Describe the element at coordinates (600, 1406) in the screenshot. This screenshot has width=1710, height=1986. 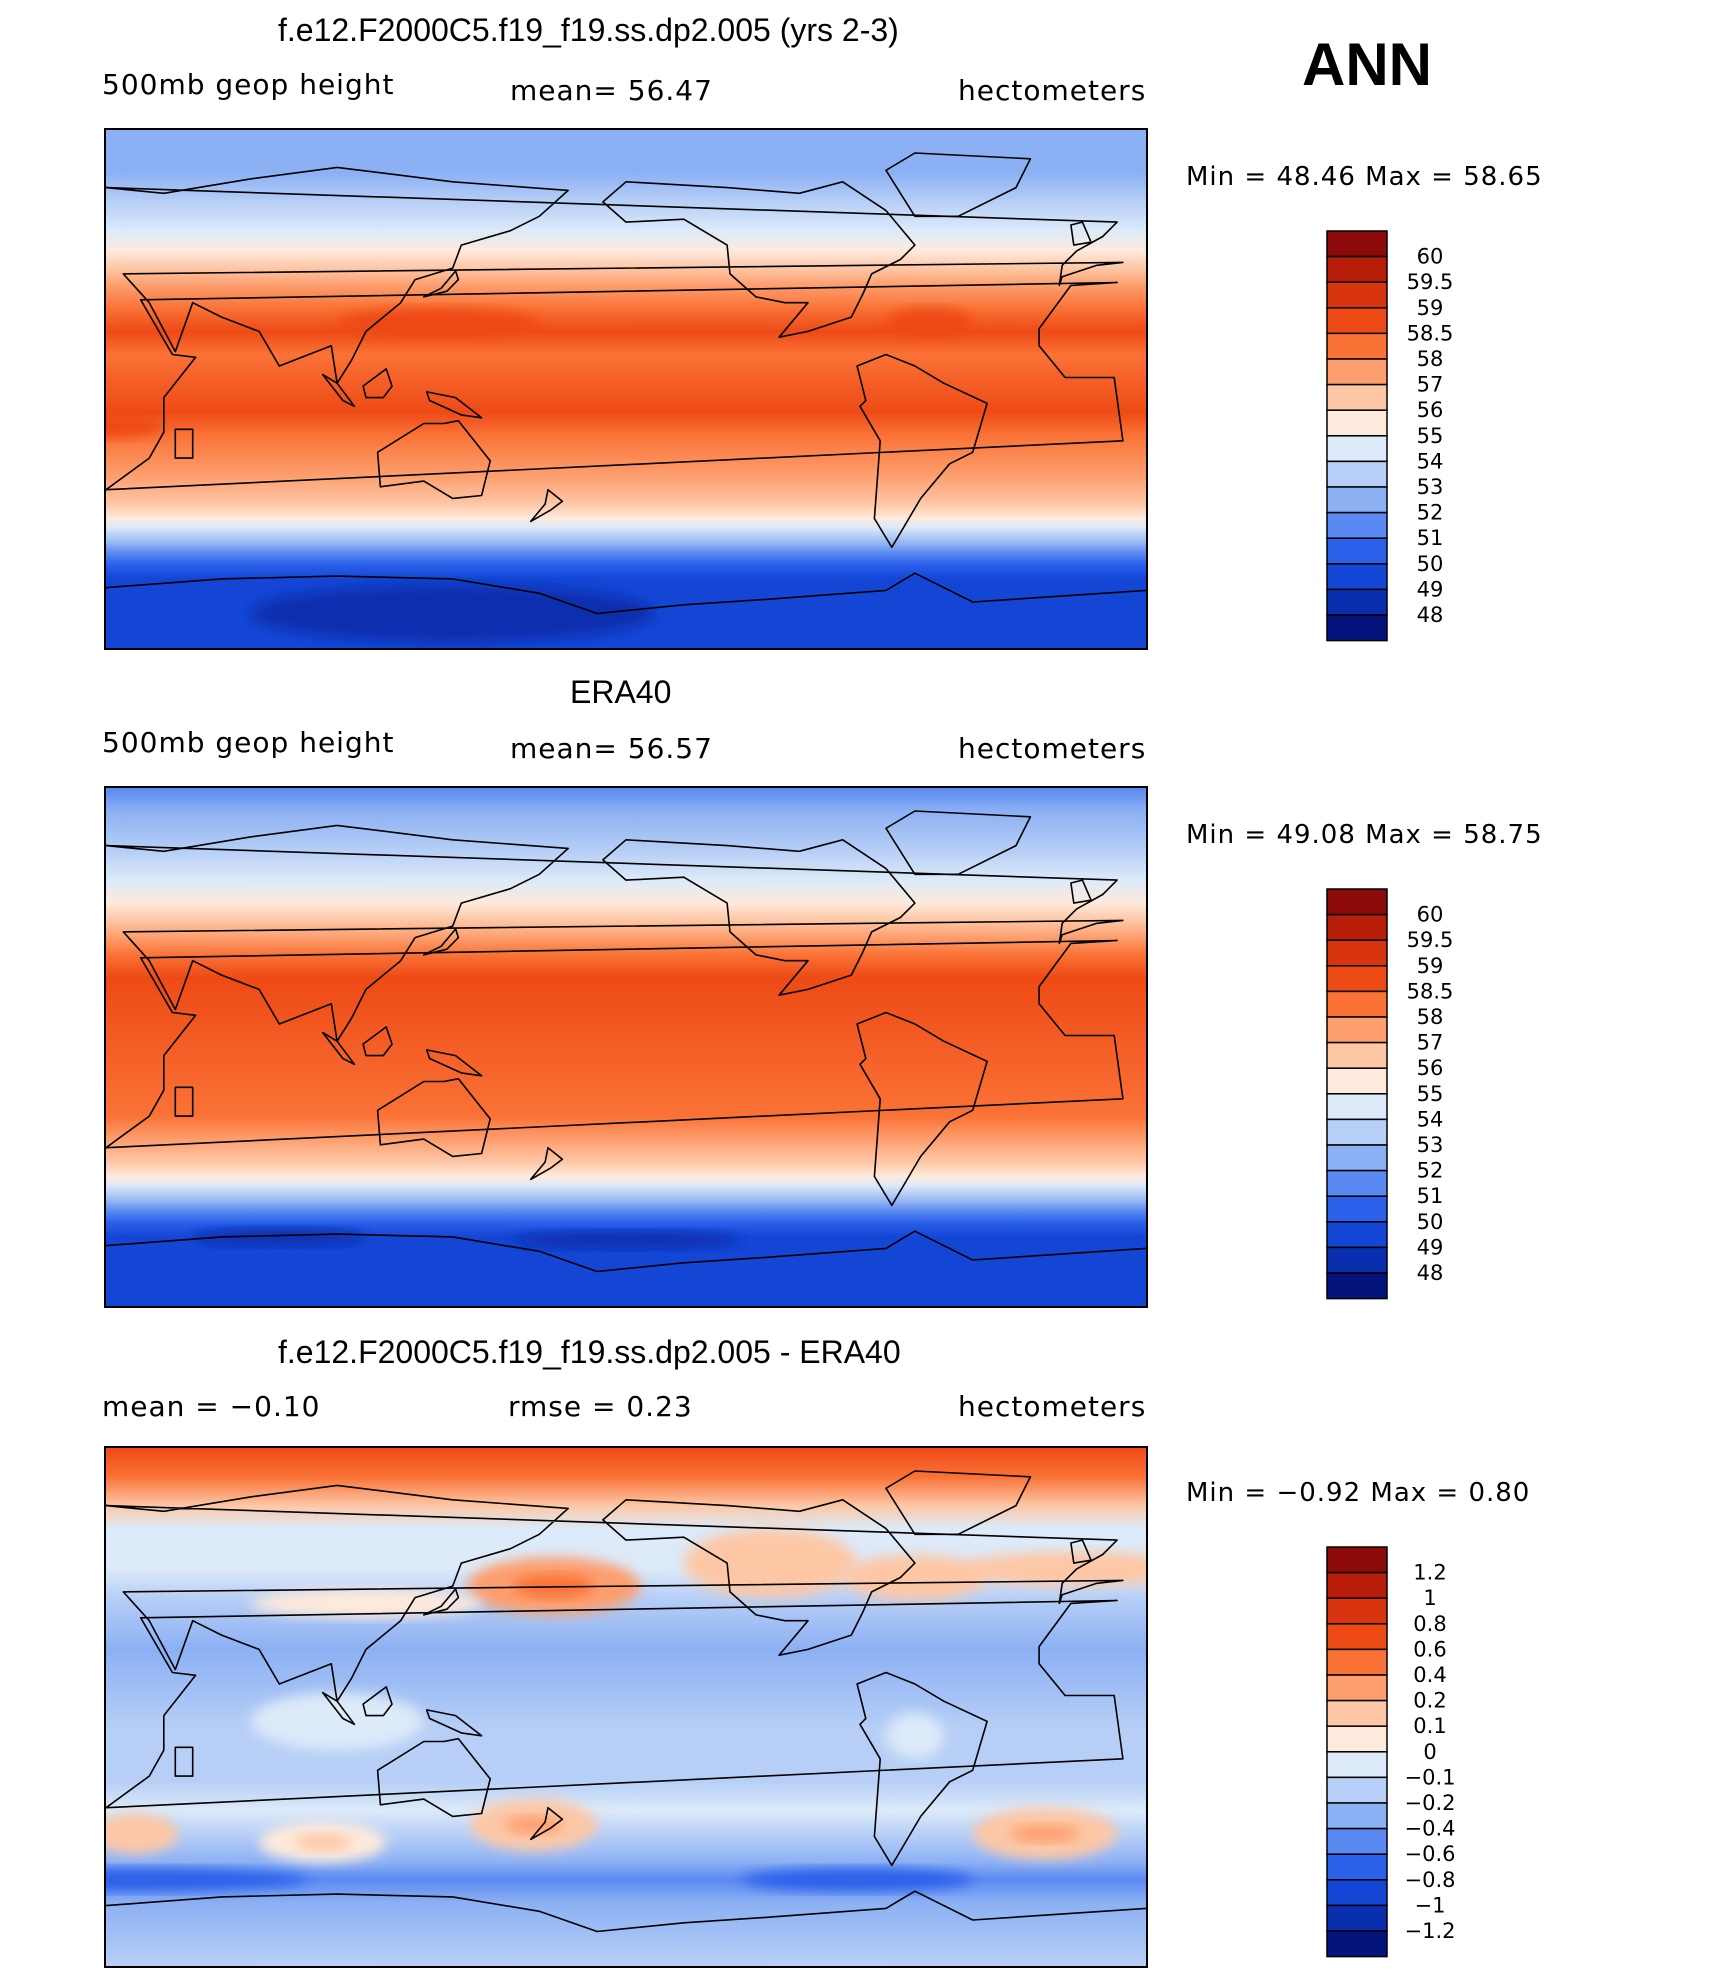
I see `panel-3-center-label: rmse = 0.23` at that location.